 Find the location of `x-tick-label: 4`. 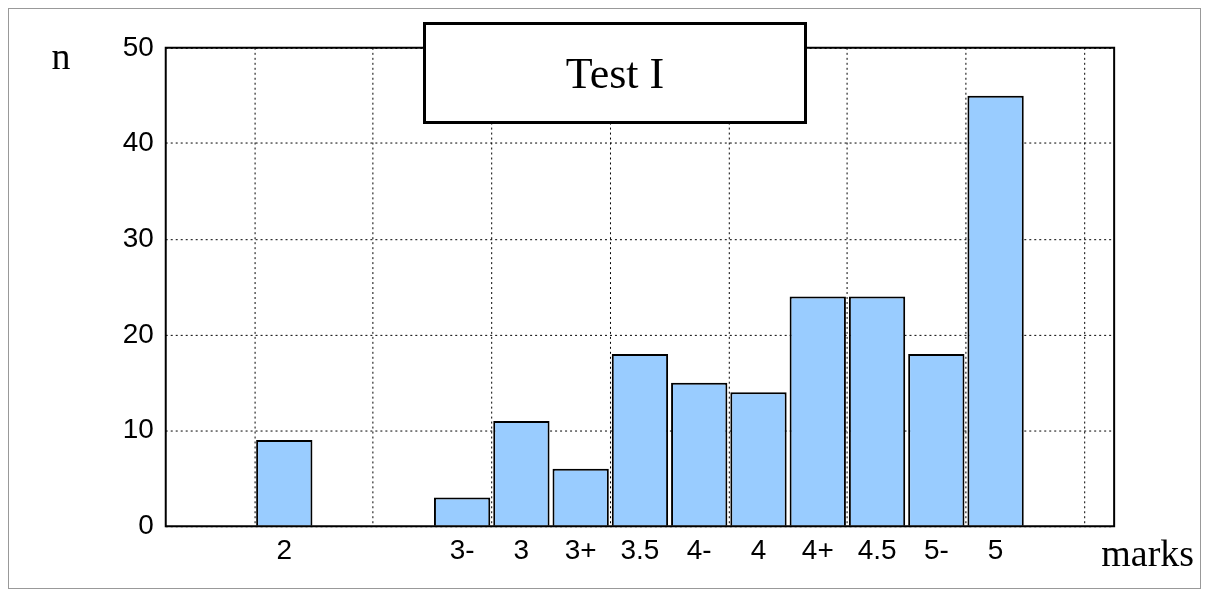

x-tick-label: 4 is located at coordinates (758, 549).